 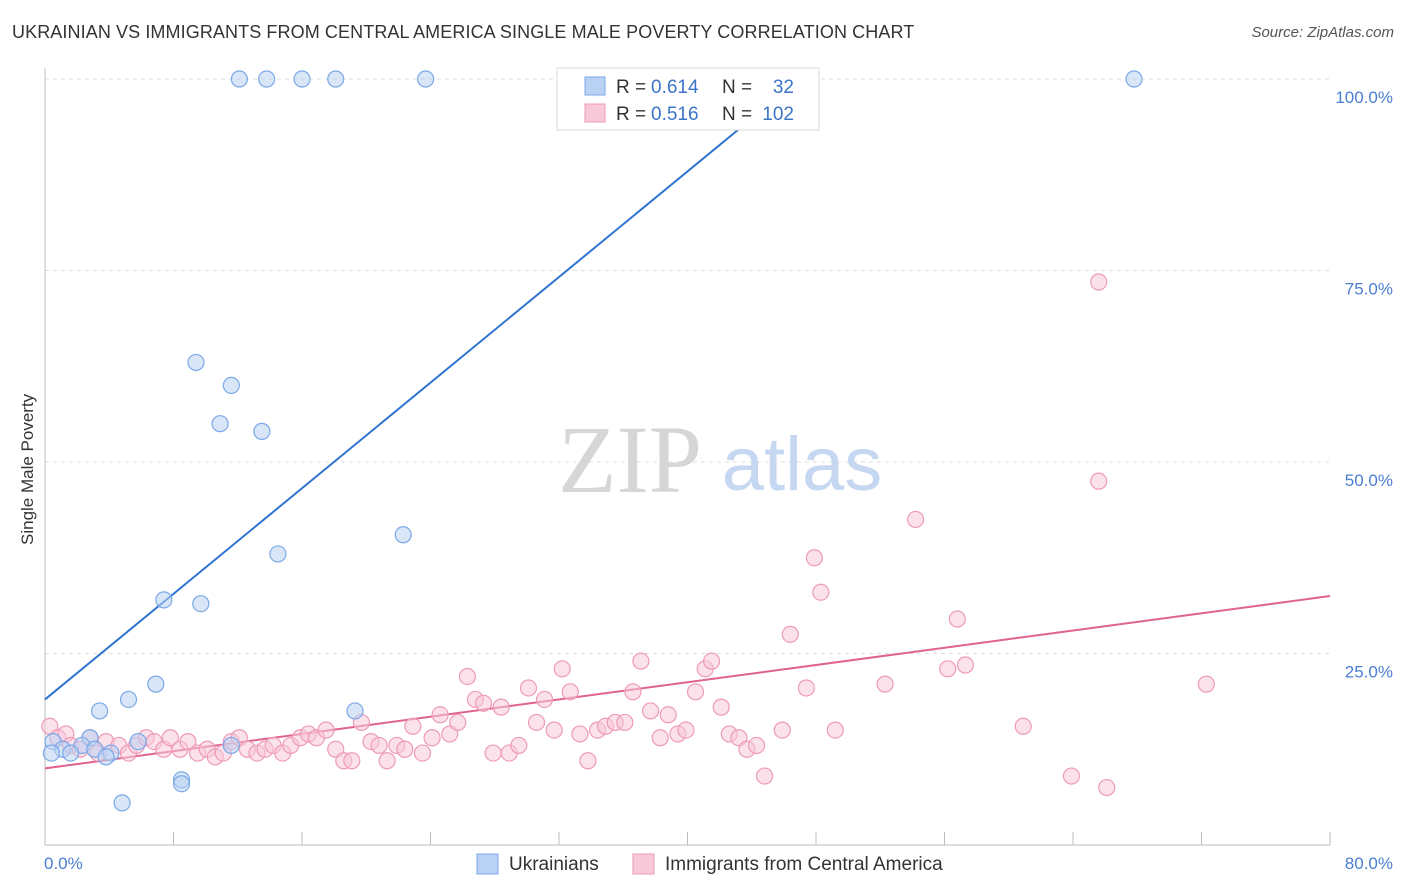 What do you see at coordinates (1364, 97) in the screenshot?
I see `y-tick-label: 100.0%` at bounding box center [1364, 97].